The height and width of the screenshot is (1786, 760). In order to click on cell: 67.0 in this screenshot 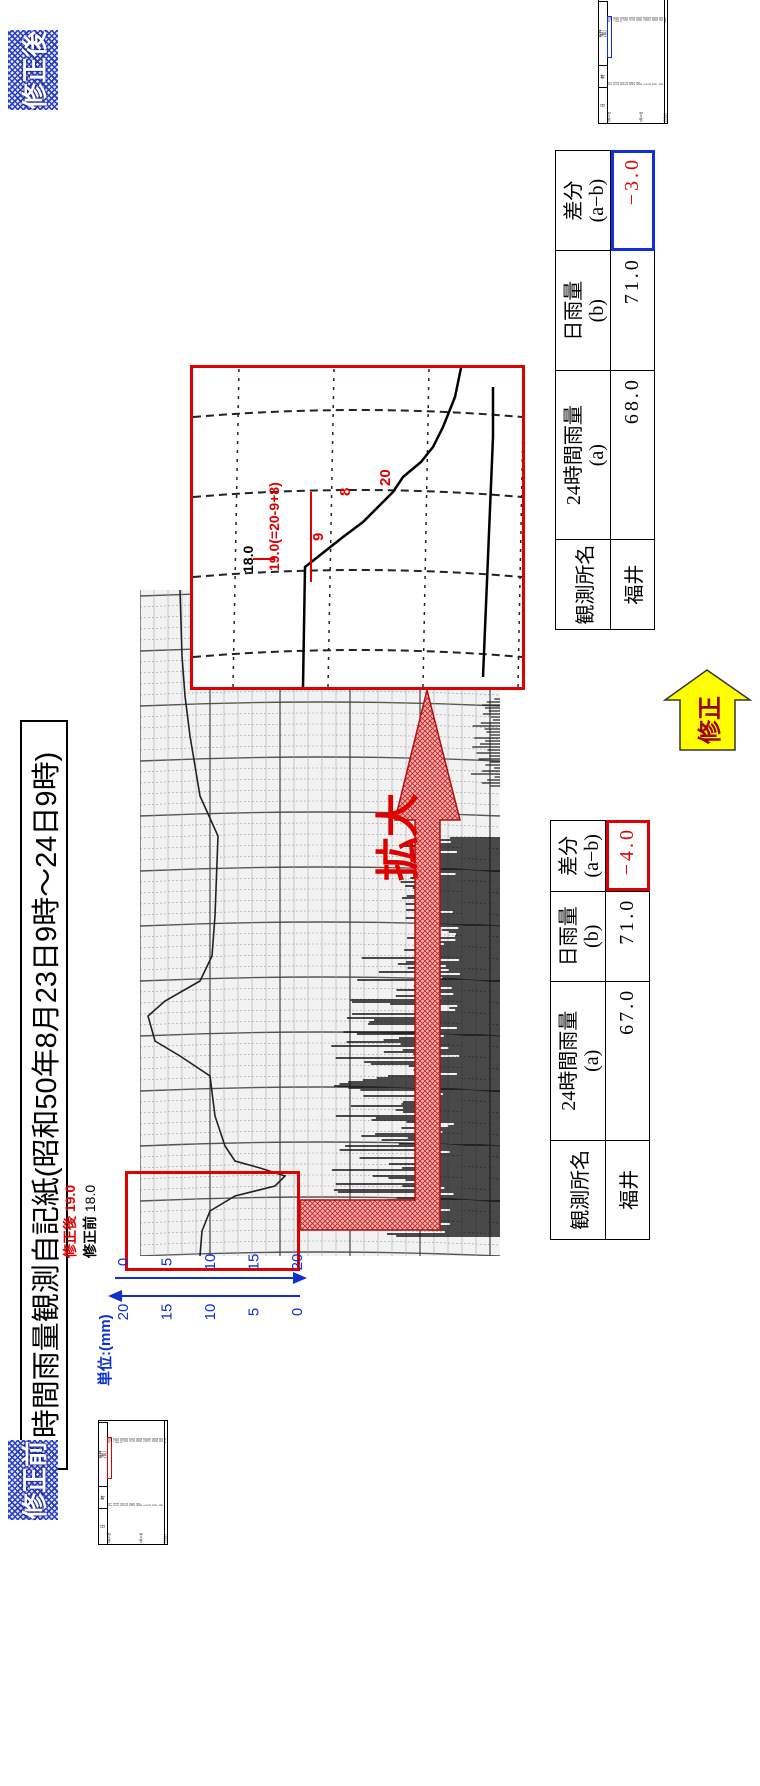, I will do `click(627, 1061)`.